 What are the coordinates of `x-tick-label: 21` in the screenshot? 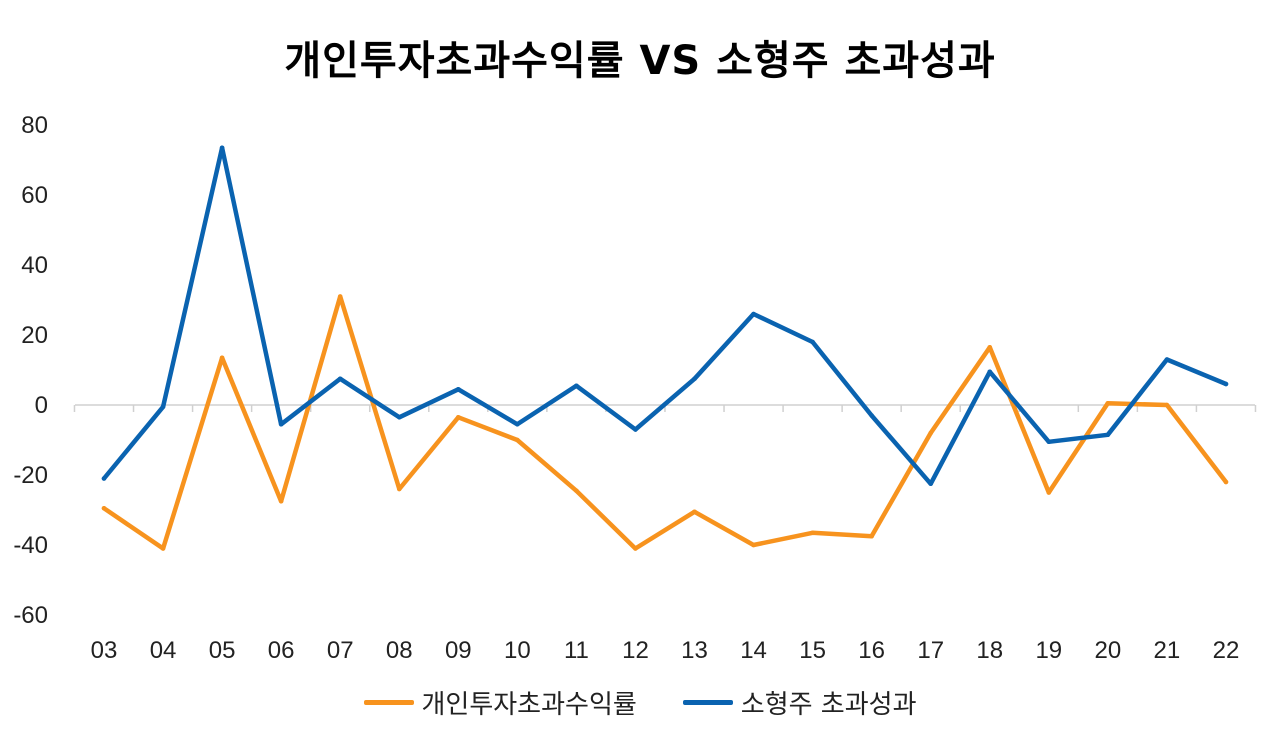 It's located at (1167, 650).